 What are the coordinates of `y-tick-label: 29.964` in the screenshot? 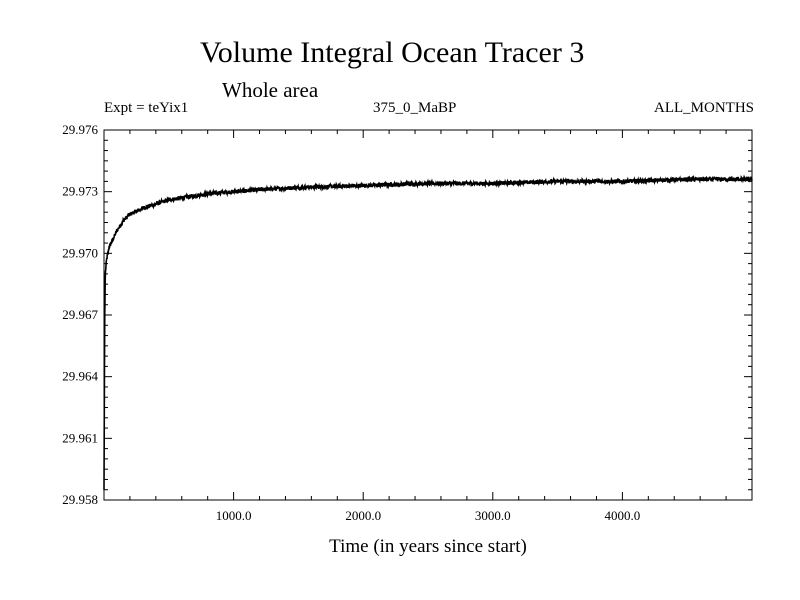 It's located at (80, 376).